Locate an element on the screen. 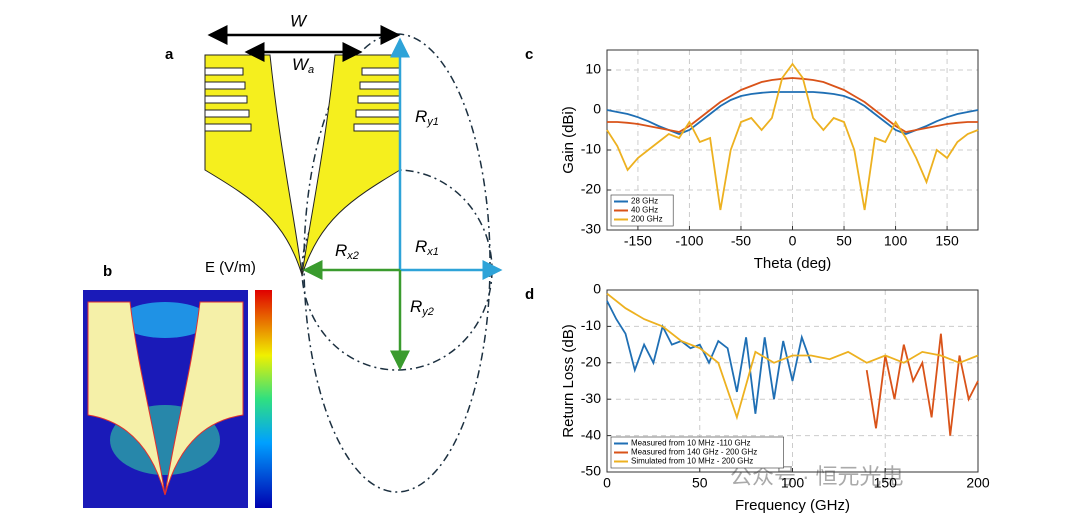  y-axis-label: Return Loss (dB) is located at coordinates (568, 380).